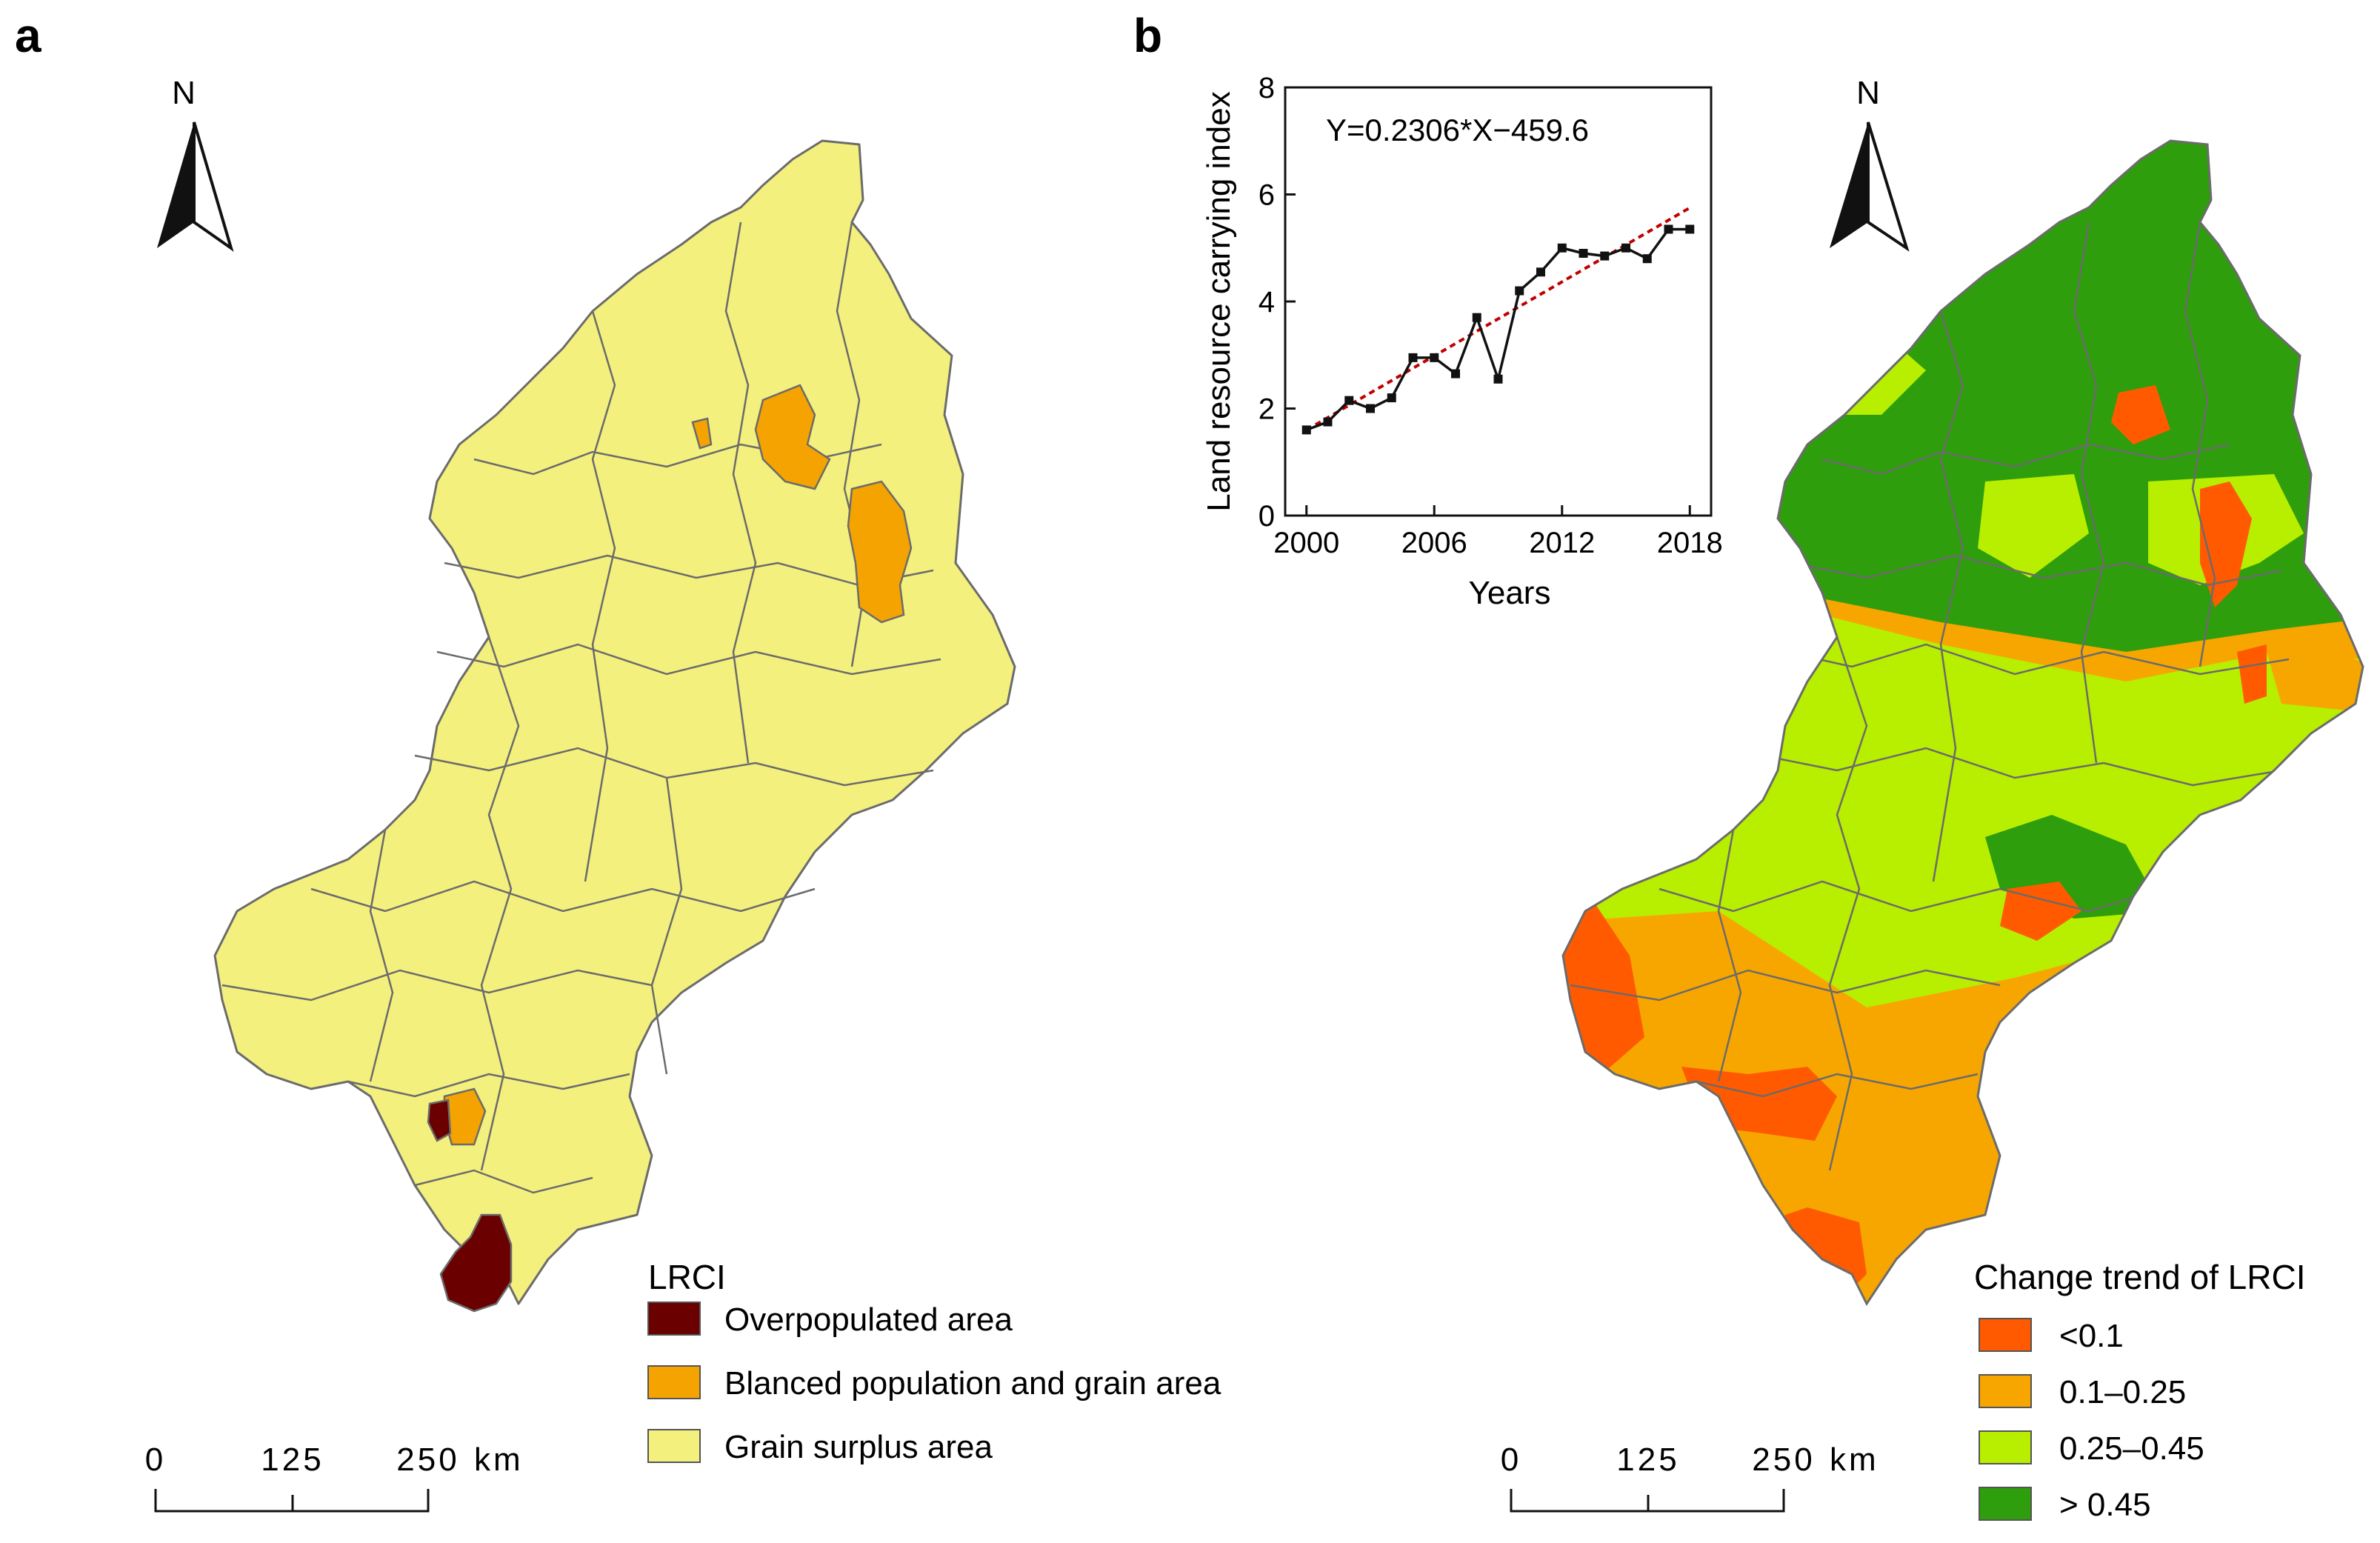 This screenshot has height=1543, width=2380. I want to click on y-tick-label: 4, so click(1267, 302).